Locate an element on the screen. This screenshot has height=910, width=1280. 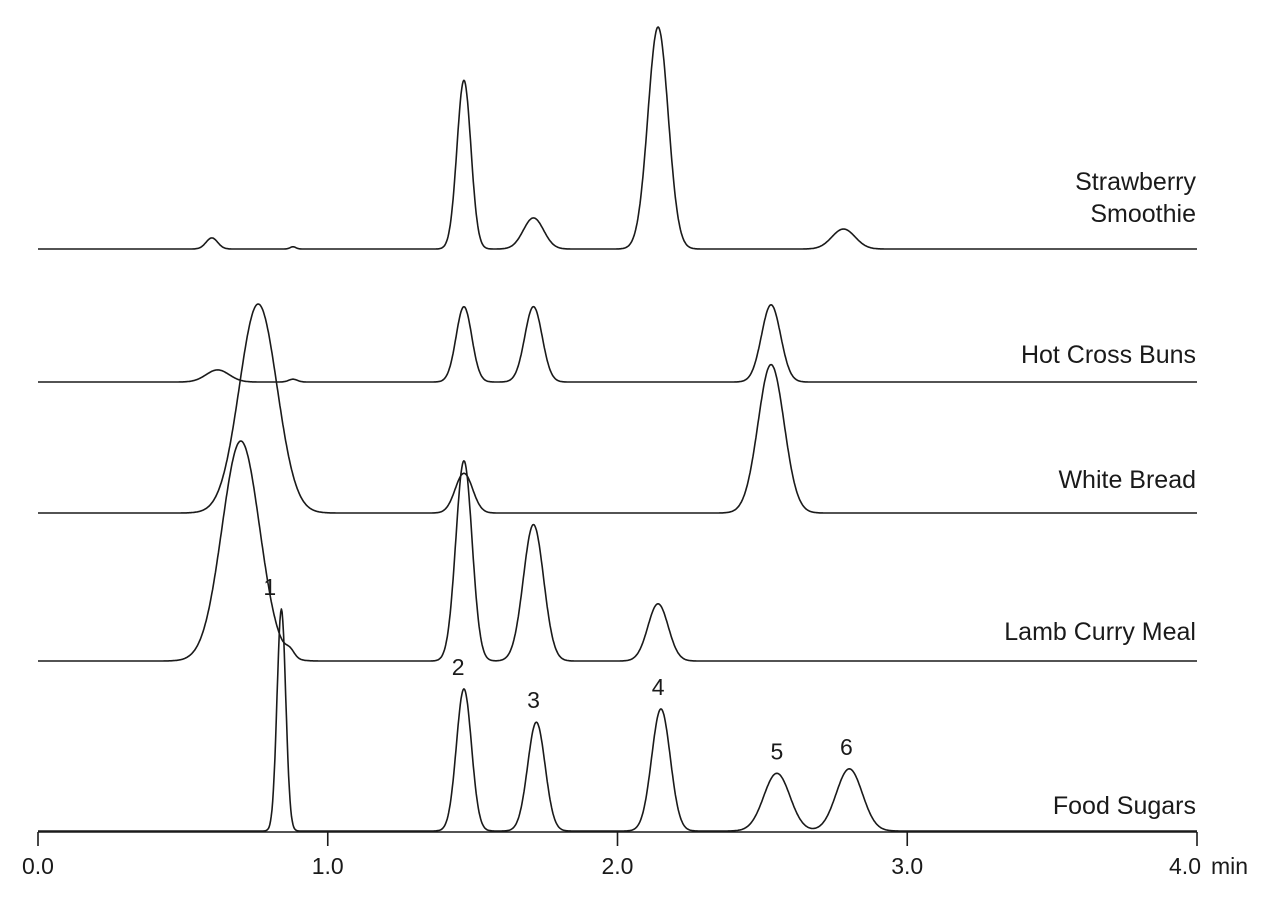
trace-label-strawberry-smoothie-line-2: Smoothie is located at coordinates (1143, 214).